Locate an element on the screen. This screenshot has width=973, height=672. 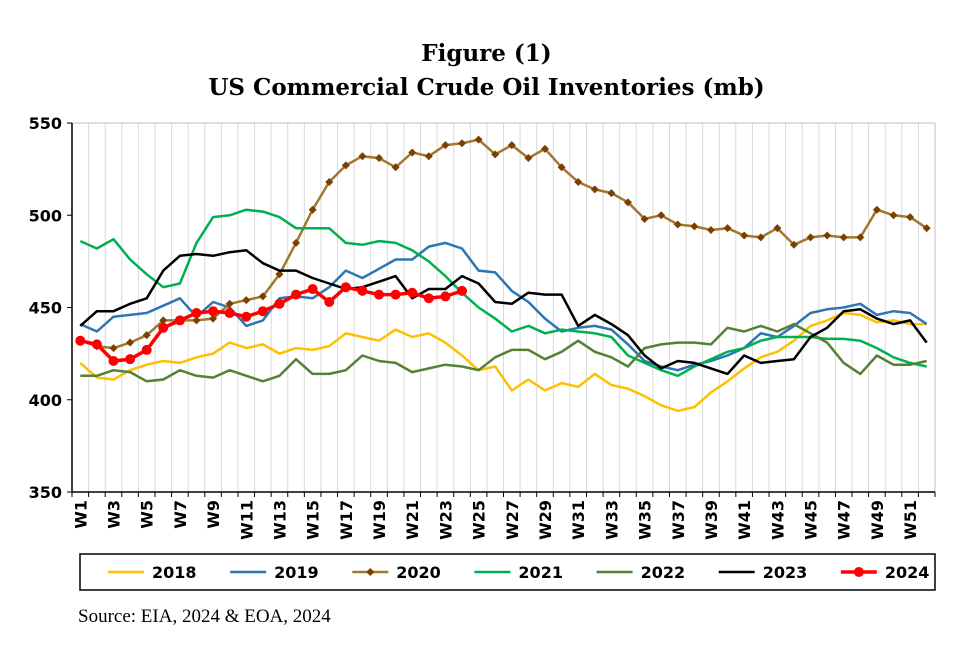
x-tick-label: W31 is located at coordinates (578, 520).